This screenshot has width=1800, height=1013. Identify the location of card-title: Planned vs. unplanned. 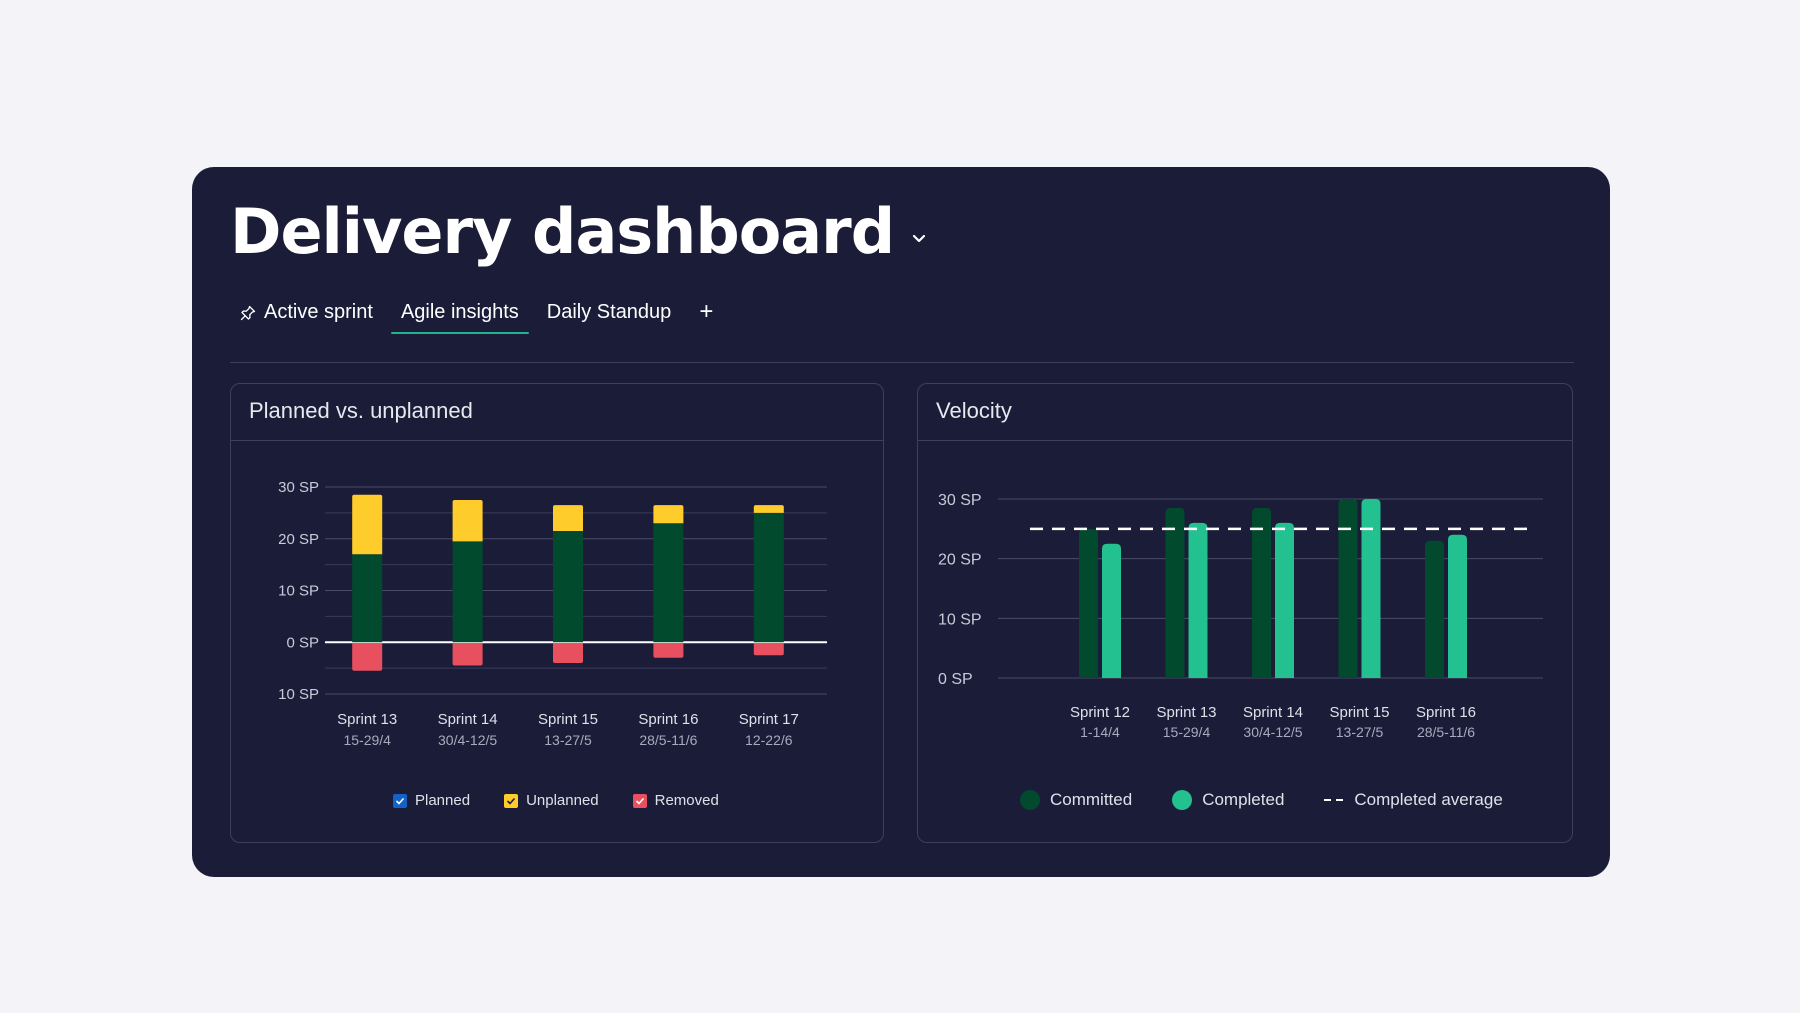
(557, 412).